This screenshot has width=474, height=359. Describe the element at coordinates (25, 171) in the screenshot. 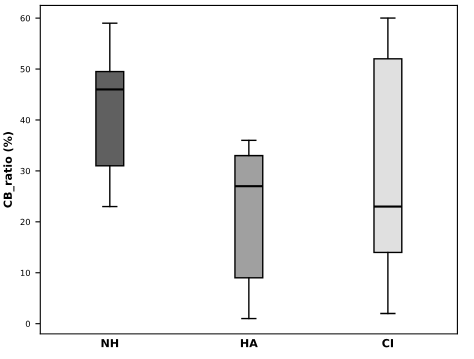

I see `y-tick-label: 30` at that location.